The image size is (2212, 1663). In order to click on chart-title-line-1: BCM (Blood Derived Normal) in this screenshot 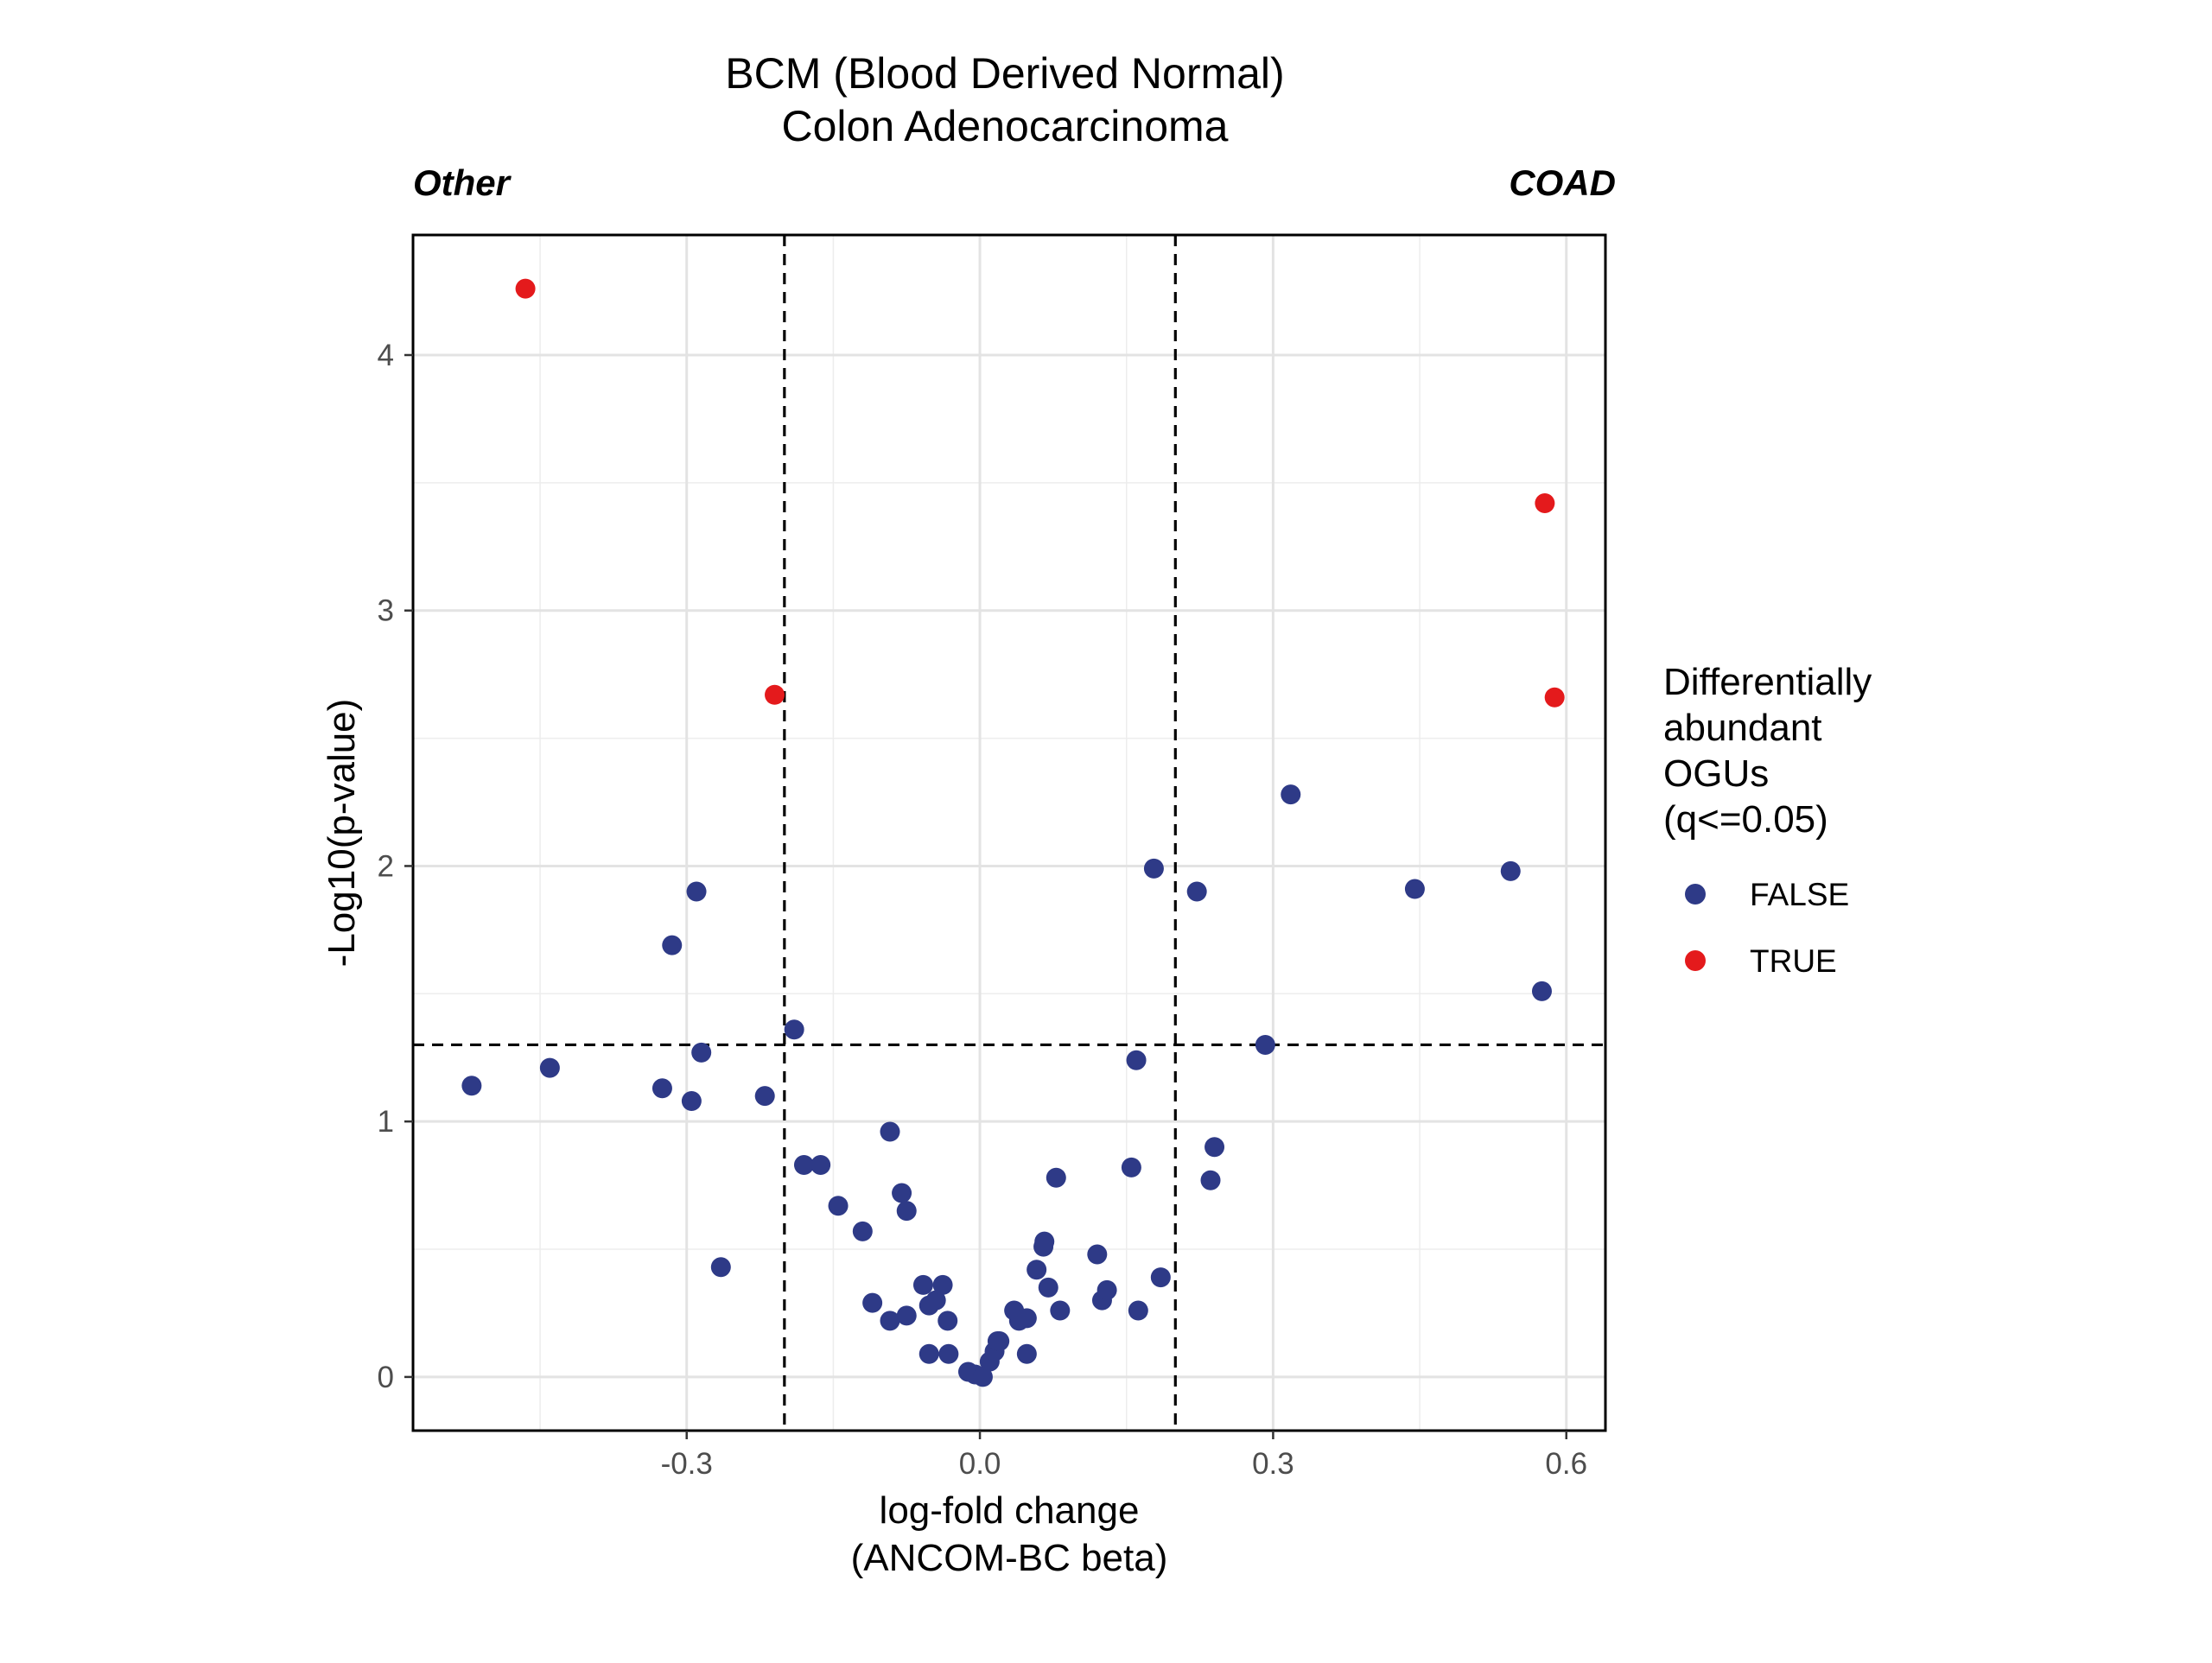, I will do `click(1004, 73)`.